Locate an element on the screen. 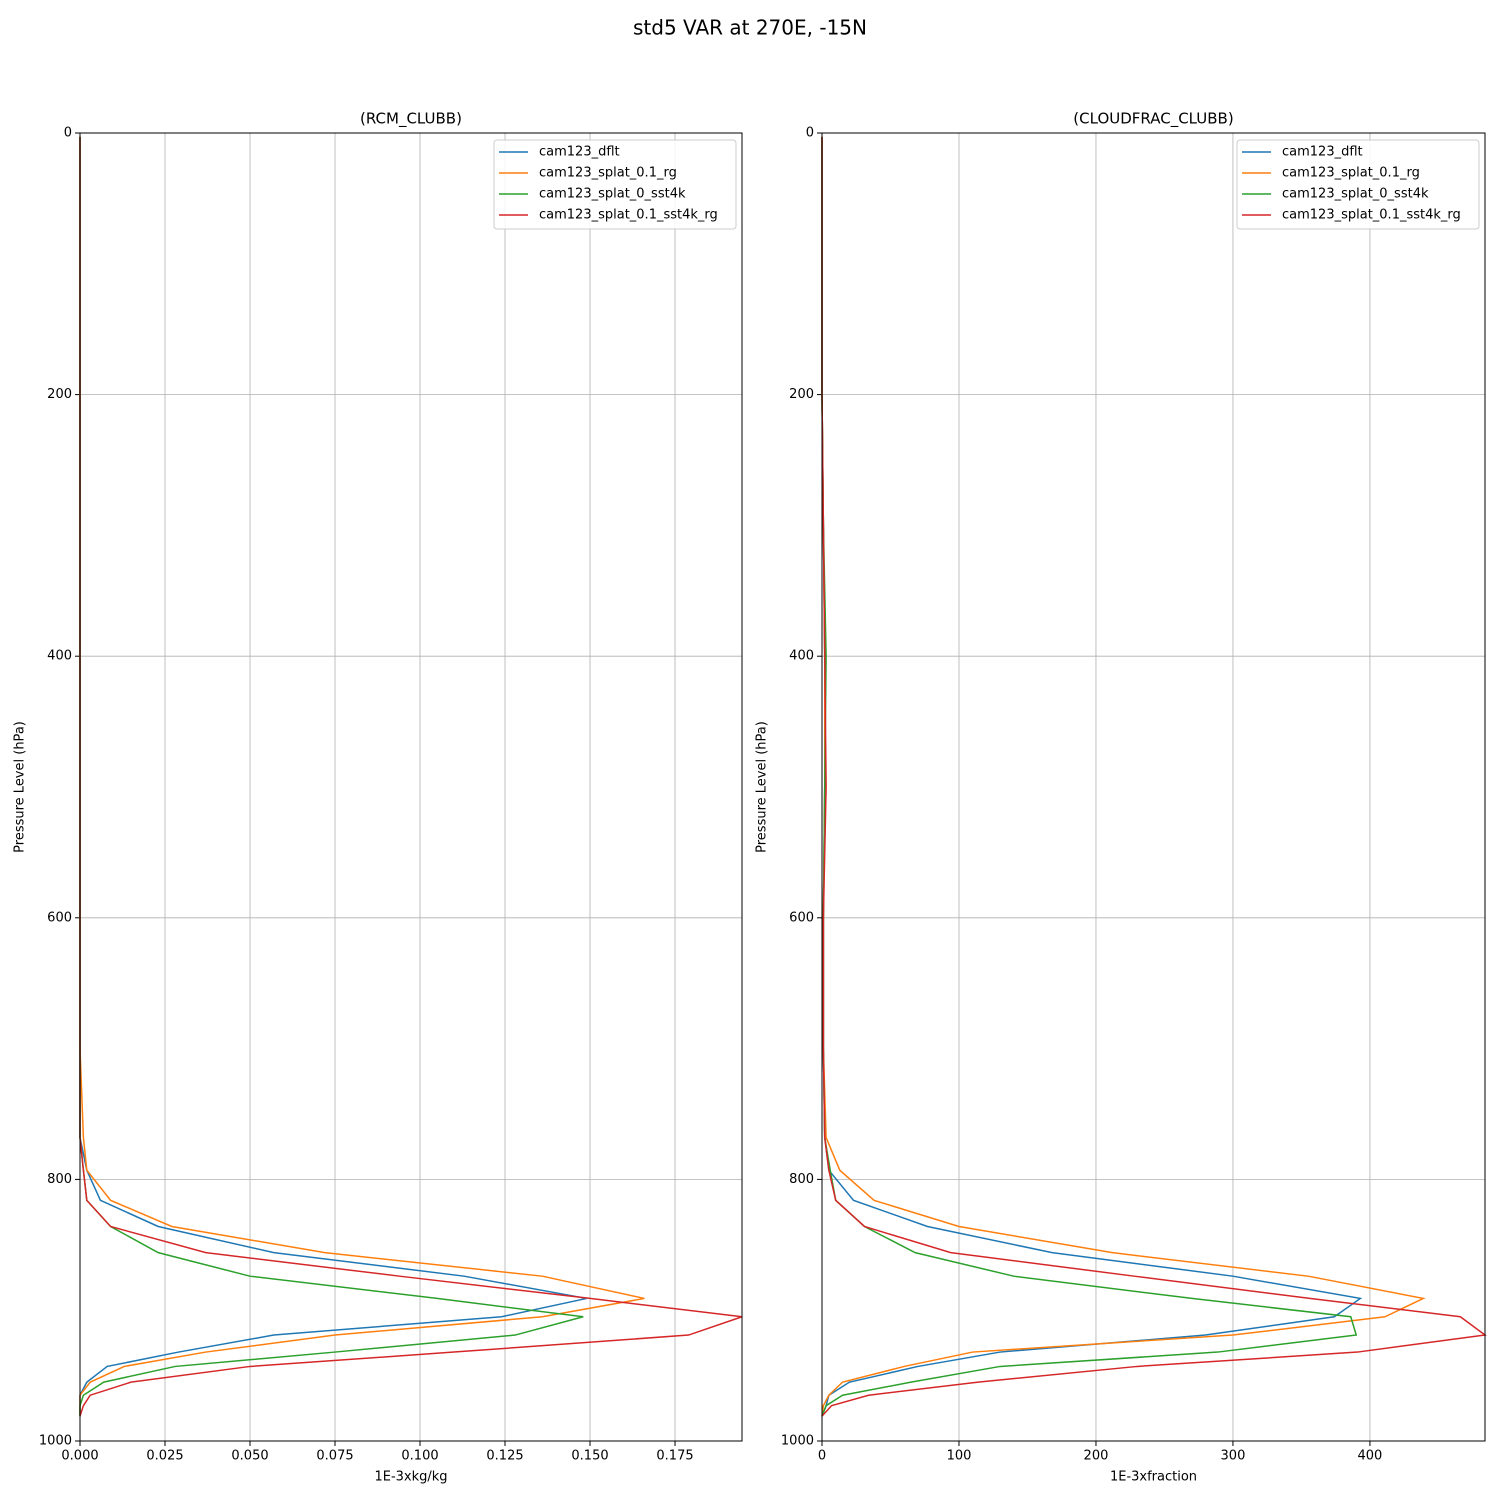 This screenshot has width=1500, height=1500. figure-title: std5 VAR at 270E, -15N is located at coordinates (750, 28).